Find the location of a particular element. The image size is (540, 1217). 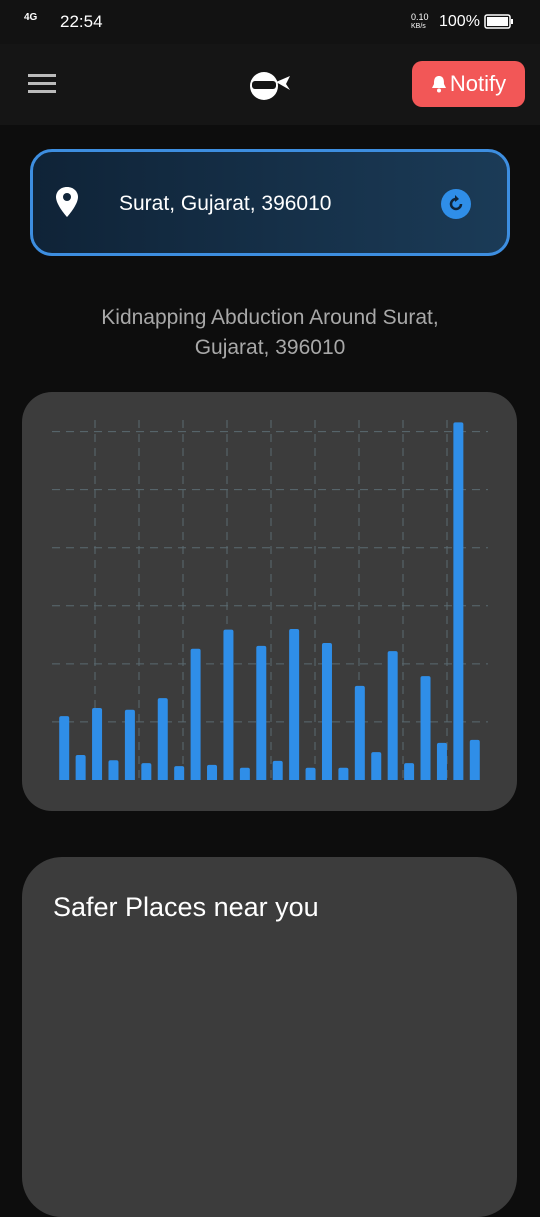

battery: 100% is located at coordinates (459, 21).